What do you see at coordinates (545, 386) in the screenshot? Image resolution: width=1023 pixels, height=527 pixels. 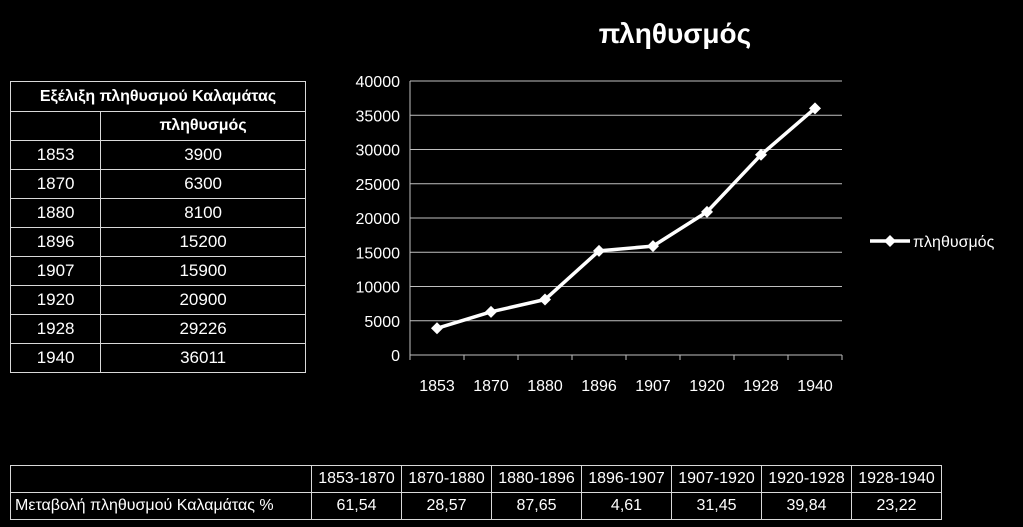 I see `x-tick-label: 1880` at bounding box center [545, 386].